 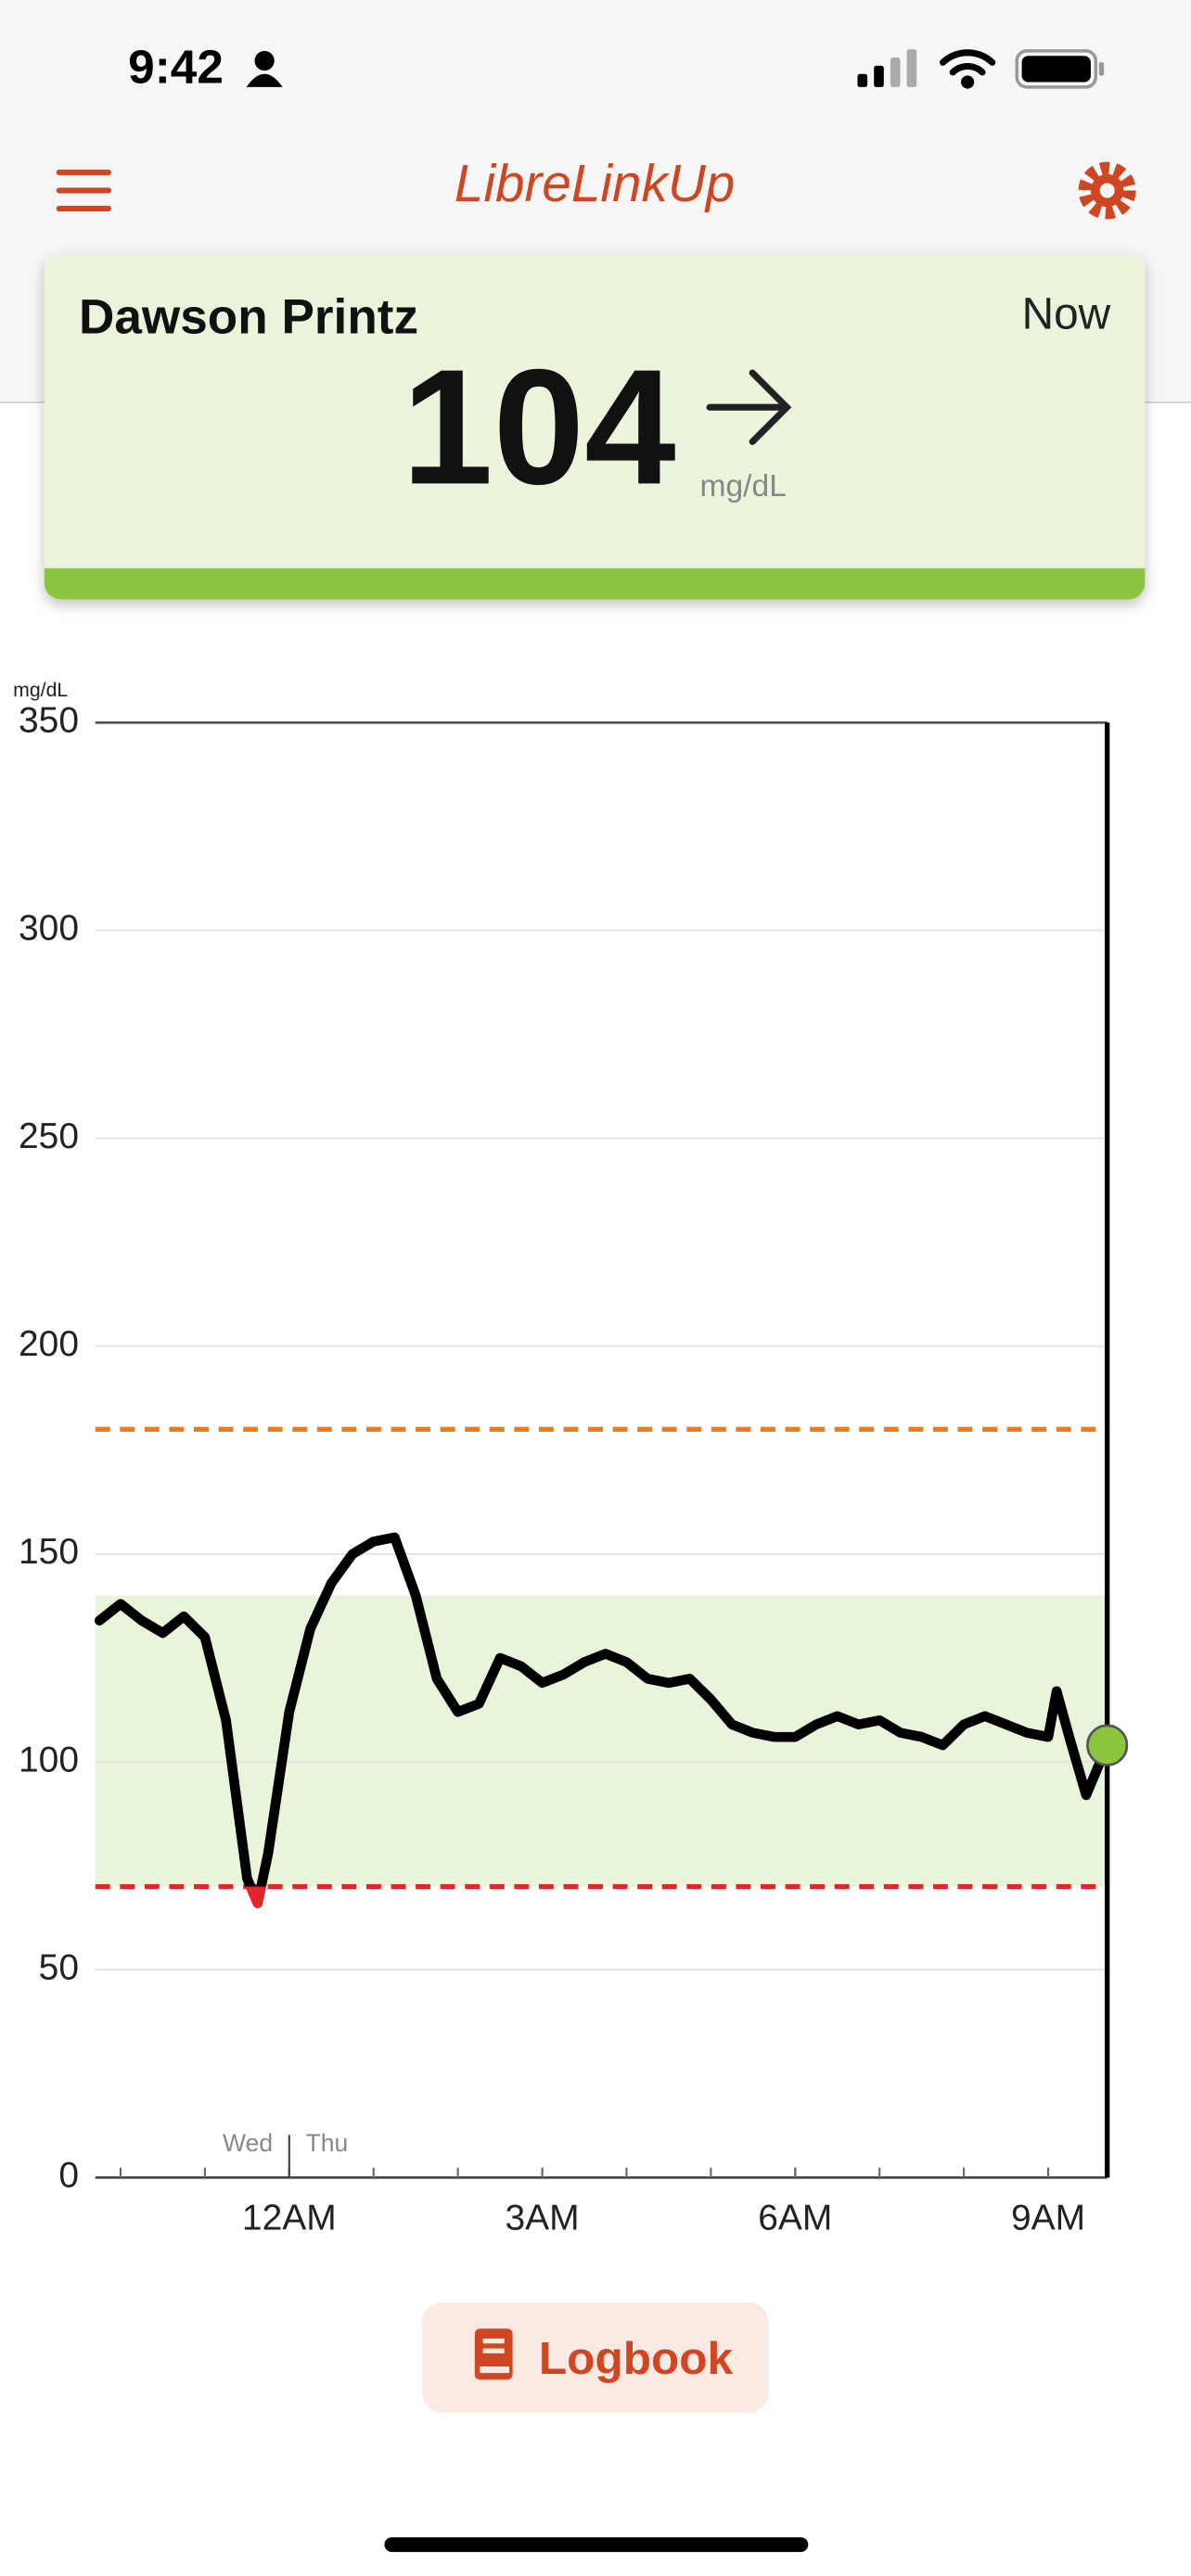 I want to click on x-tick-label: 9AM, so click(x=1048, y=2218).